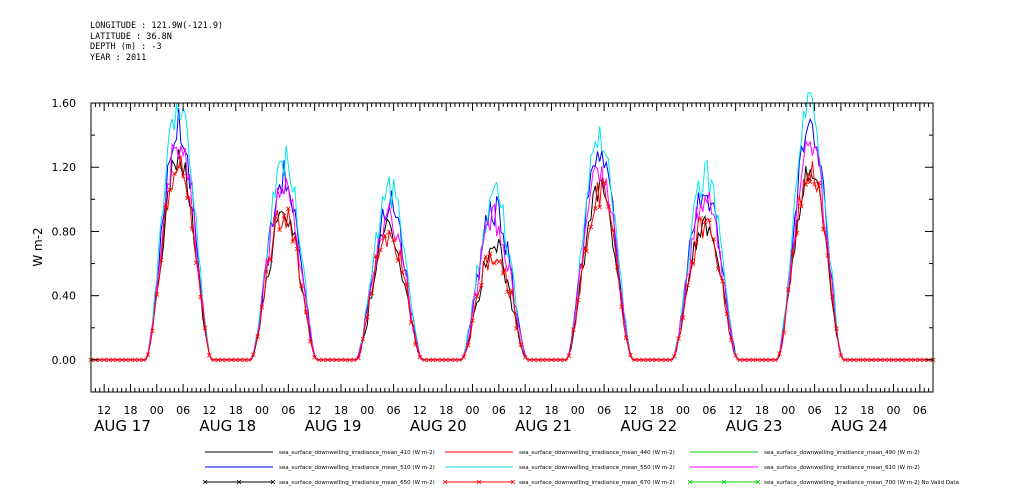 The image size is (1009, 504). I want to click on x-date-label: AUG 22, so click(648, 426).